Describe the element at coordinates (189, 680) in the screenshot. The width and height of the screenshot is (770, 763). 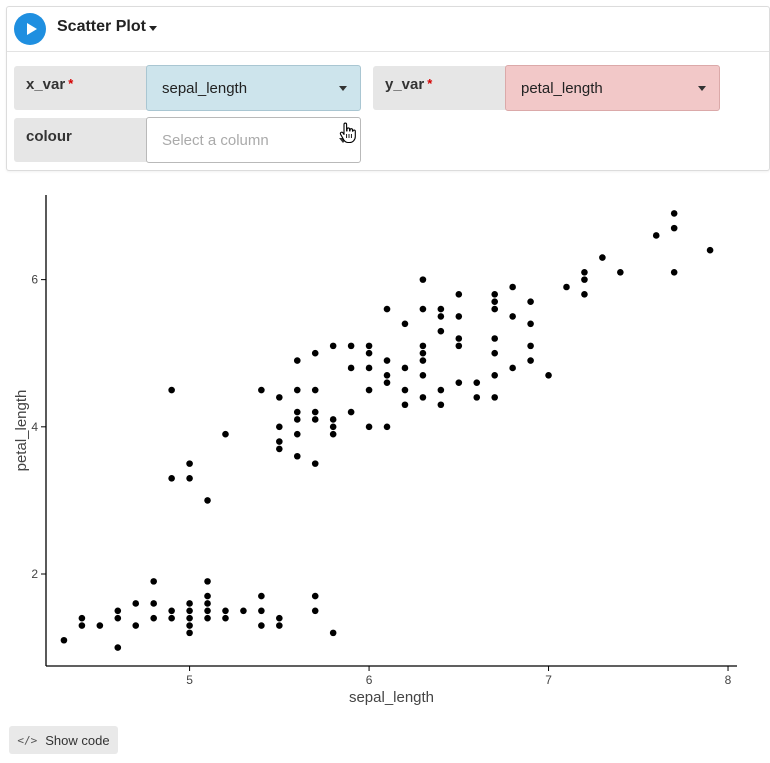
I see `x-tick-label: 5` at that location.